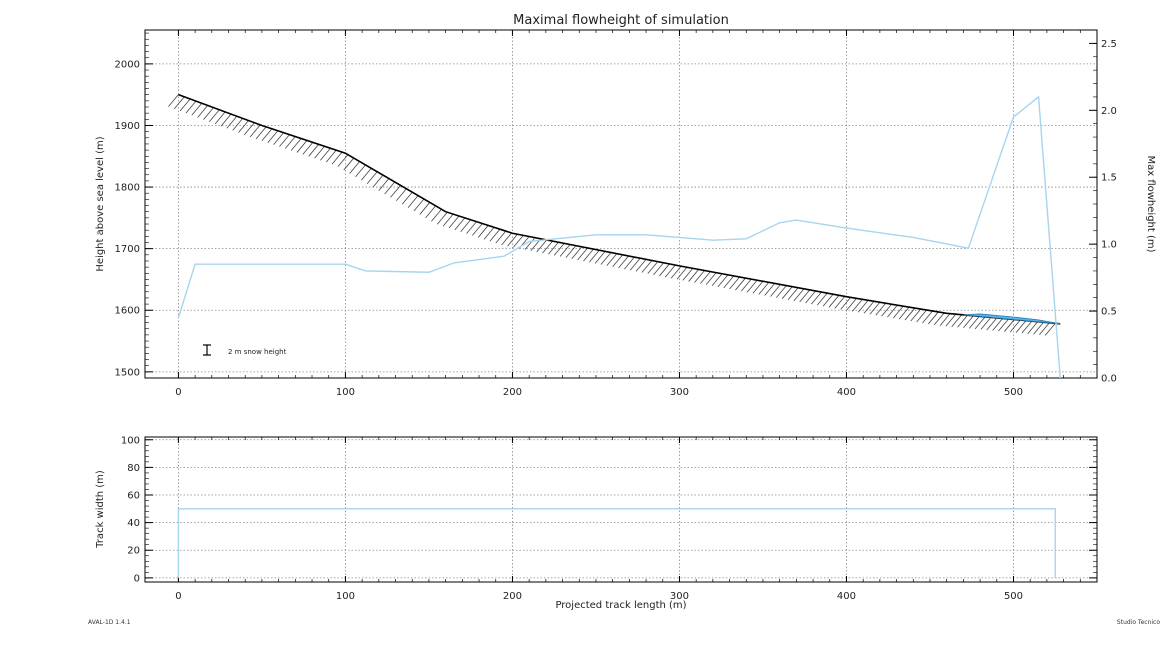 This screenshot has height=647, width=1166. What do you see at coordinates (1109, 245) in the screenshot?
I see `top-y2-tick-label: 1.0` at bounding box center [1109, 245].